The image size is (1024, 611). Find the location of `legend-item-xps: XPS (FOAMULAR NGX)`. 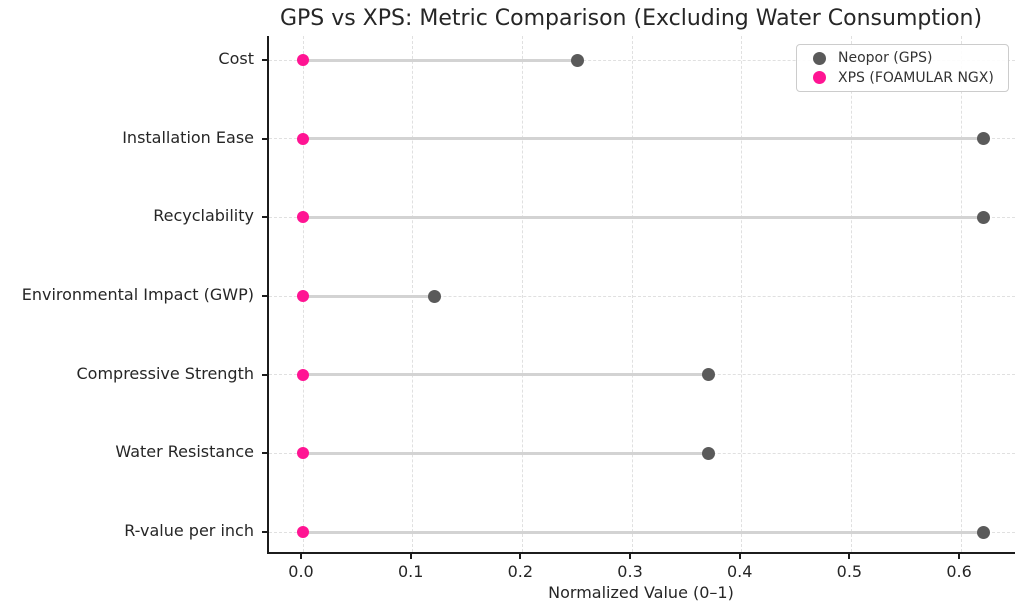

legend-item-xps: XPS (FOAMULAR NGX) is located at coordinates (902, 78).